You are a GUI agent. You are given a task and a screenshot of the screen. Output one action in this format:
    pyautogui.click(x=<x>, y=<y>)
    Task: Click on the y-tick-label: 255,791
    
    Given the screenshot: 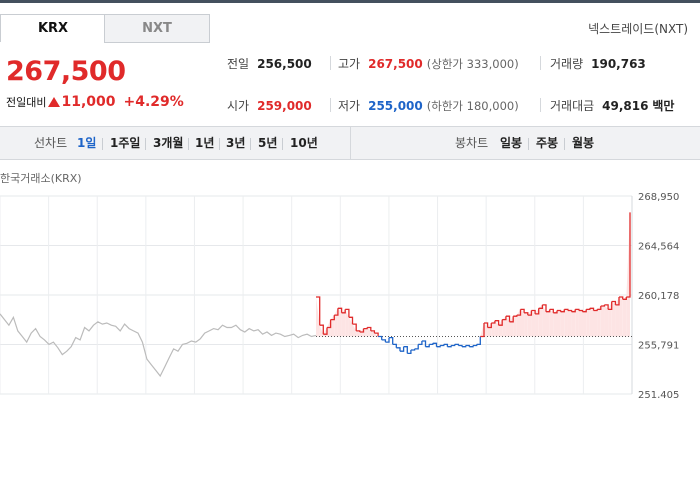 What is the action you would take?
    pyautogui.click(x=658, y=346)
    